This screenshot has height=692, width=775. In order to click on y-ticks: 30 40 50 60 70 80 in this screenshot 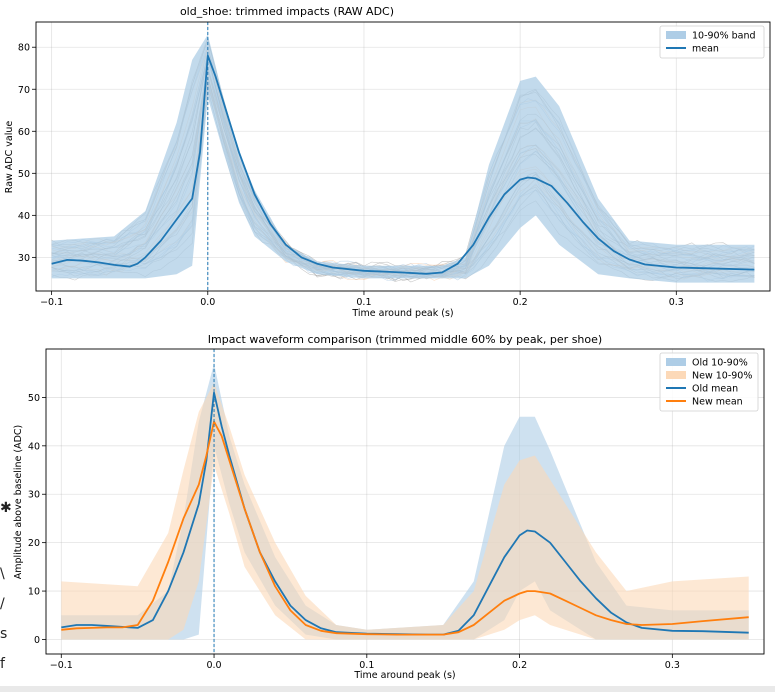, I will do `click(27, 153)`.